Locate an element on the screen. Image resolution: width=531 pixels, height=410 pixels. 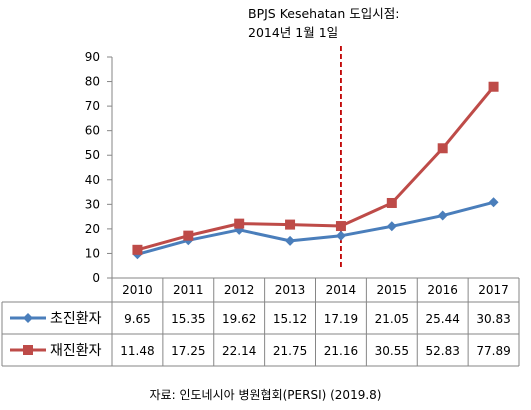
x-tick-label: 2017 is located at coordinates (493, 290).